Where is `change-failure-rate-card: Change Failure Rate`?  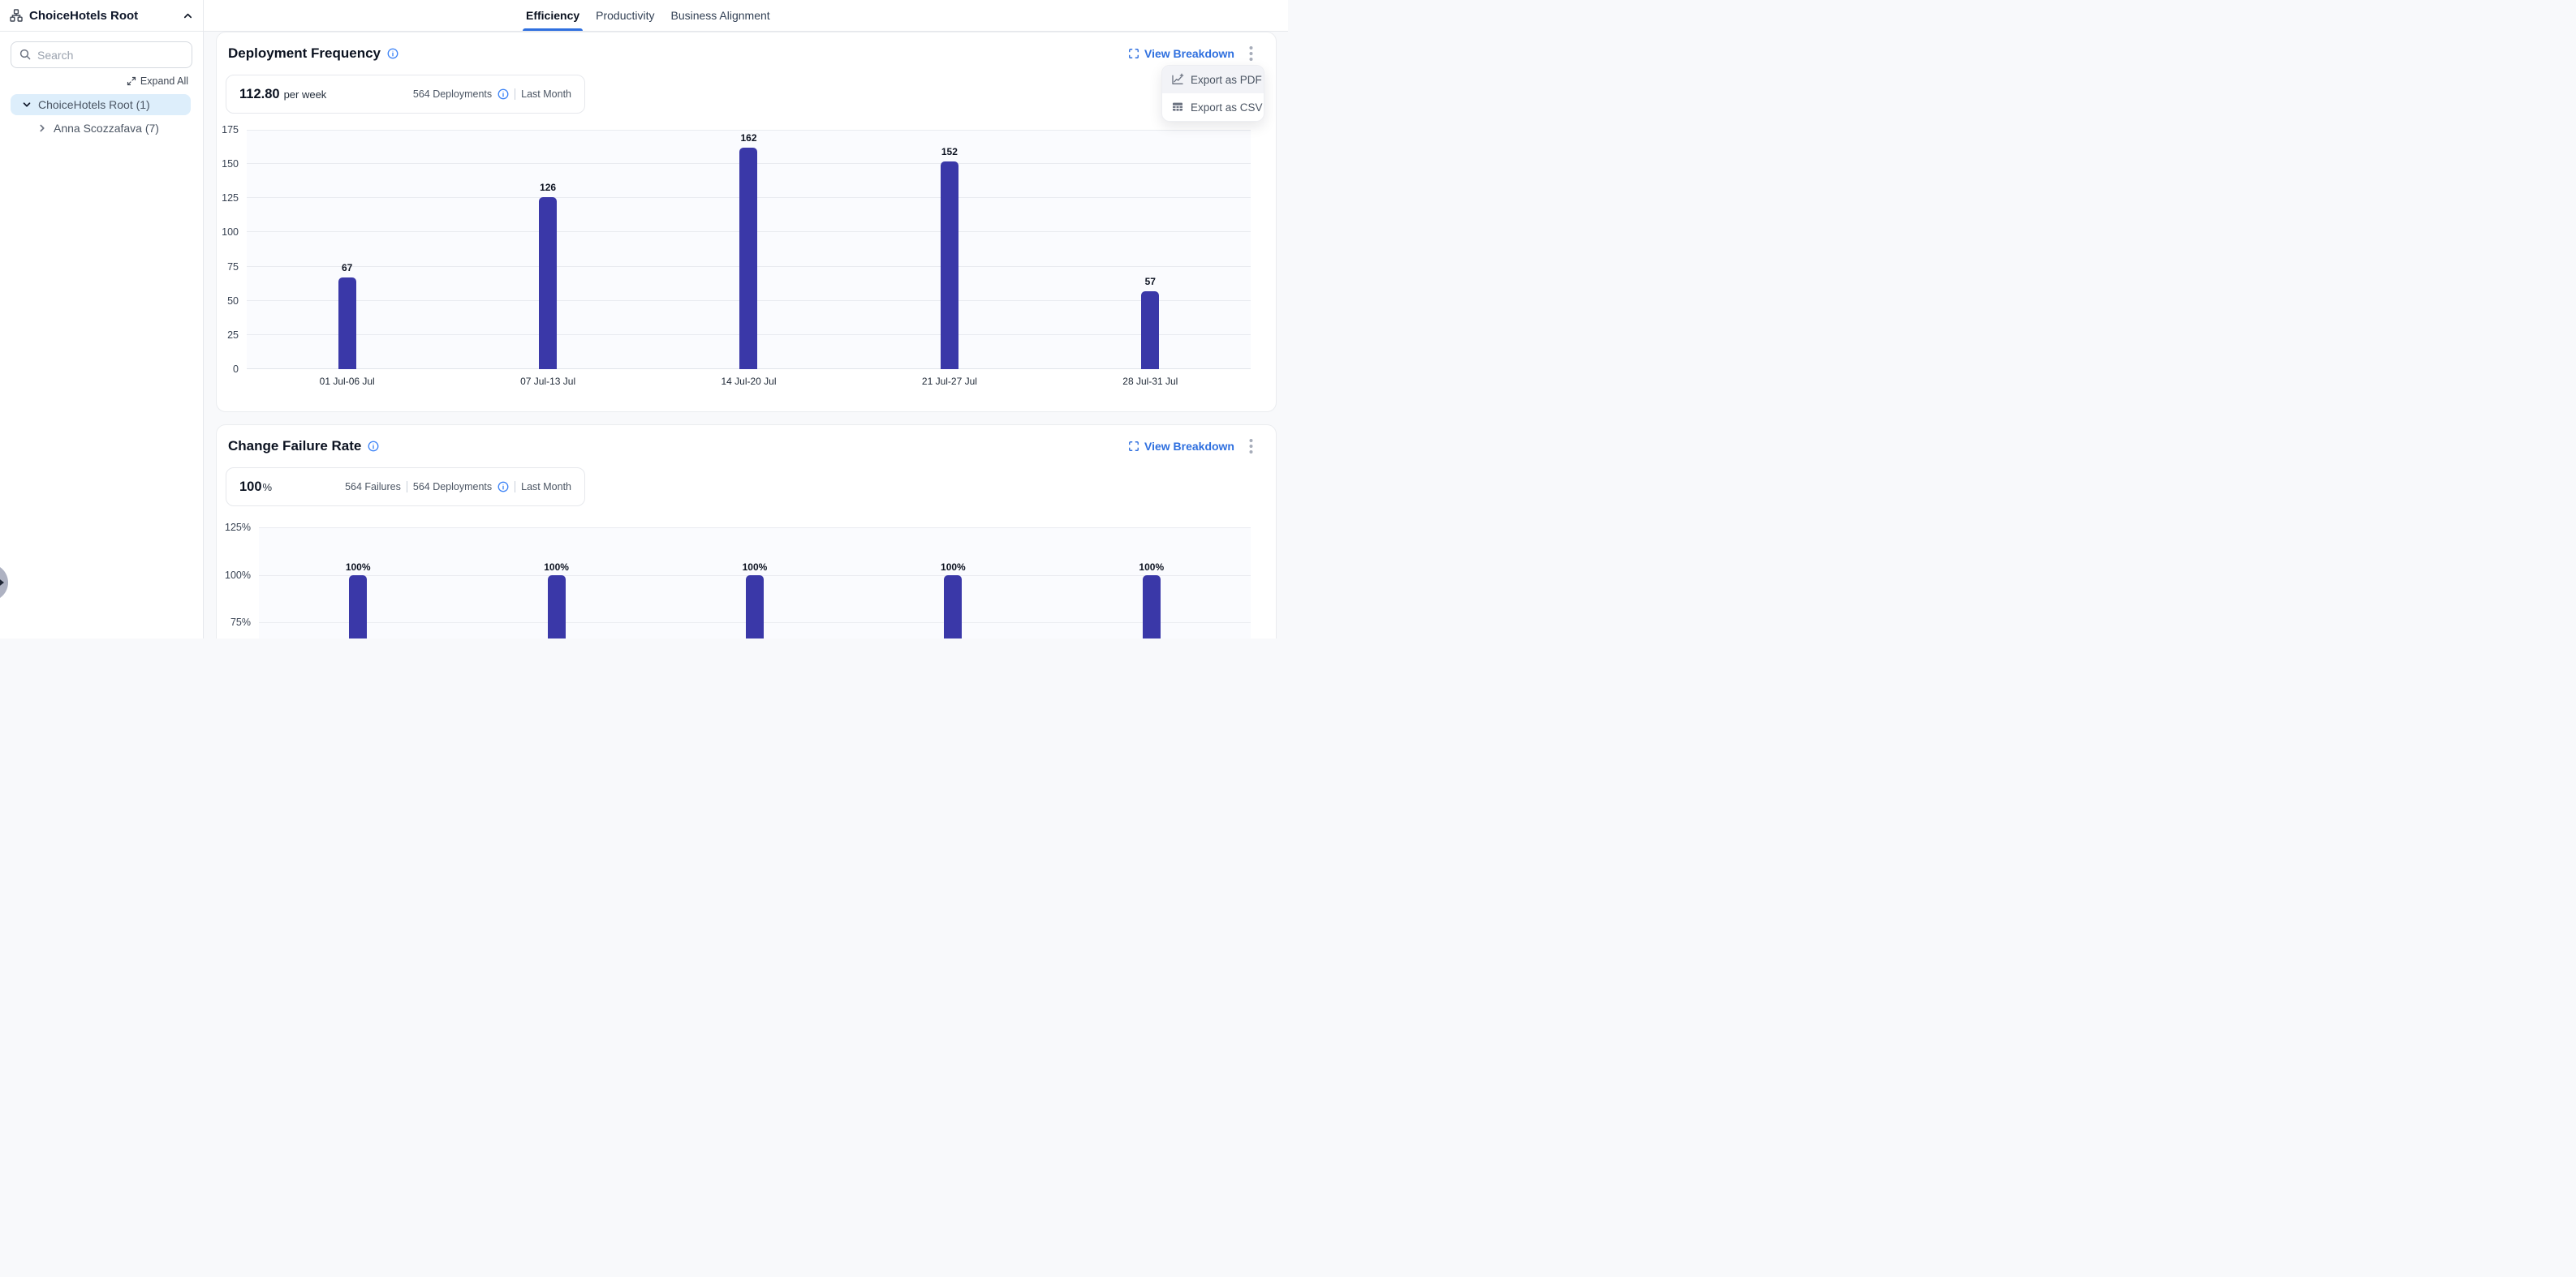 change-failure-rate-card: Change Failure Rate is located at coordinates (747, 531).